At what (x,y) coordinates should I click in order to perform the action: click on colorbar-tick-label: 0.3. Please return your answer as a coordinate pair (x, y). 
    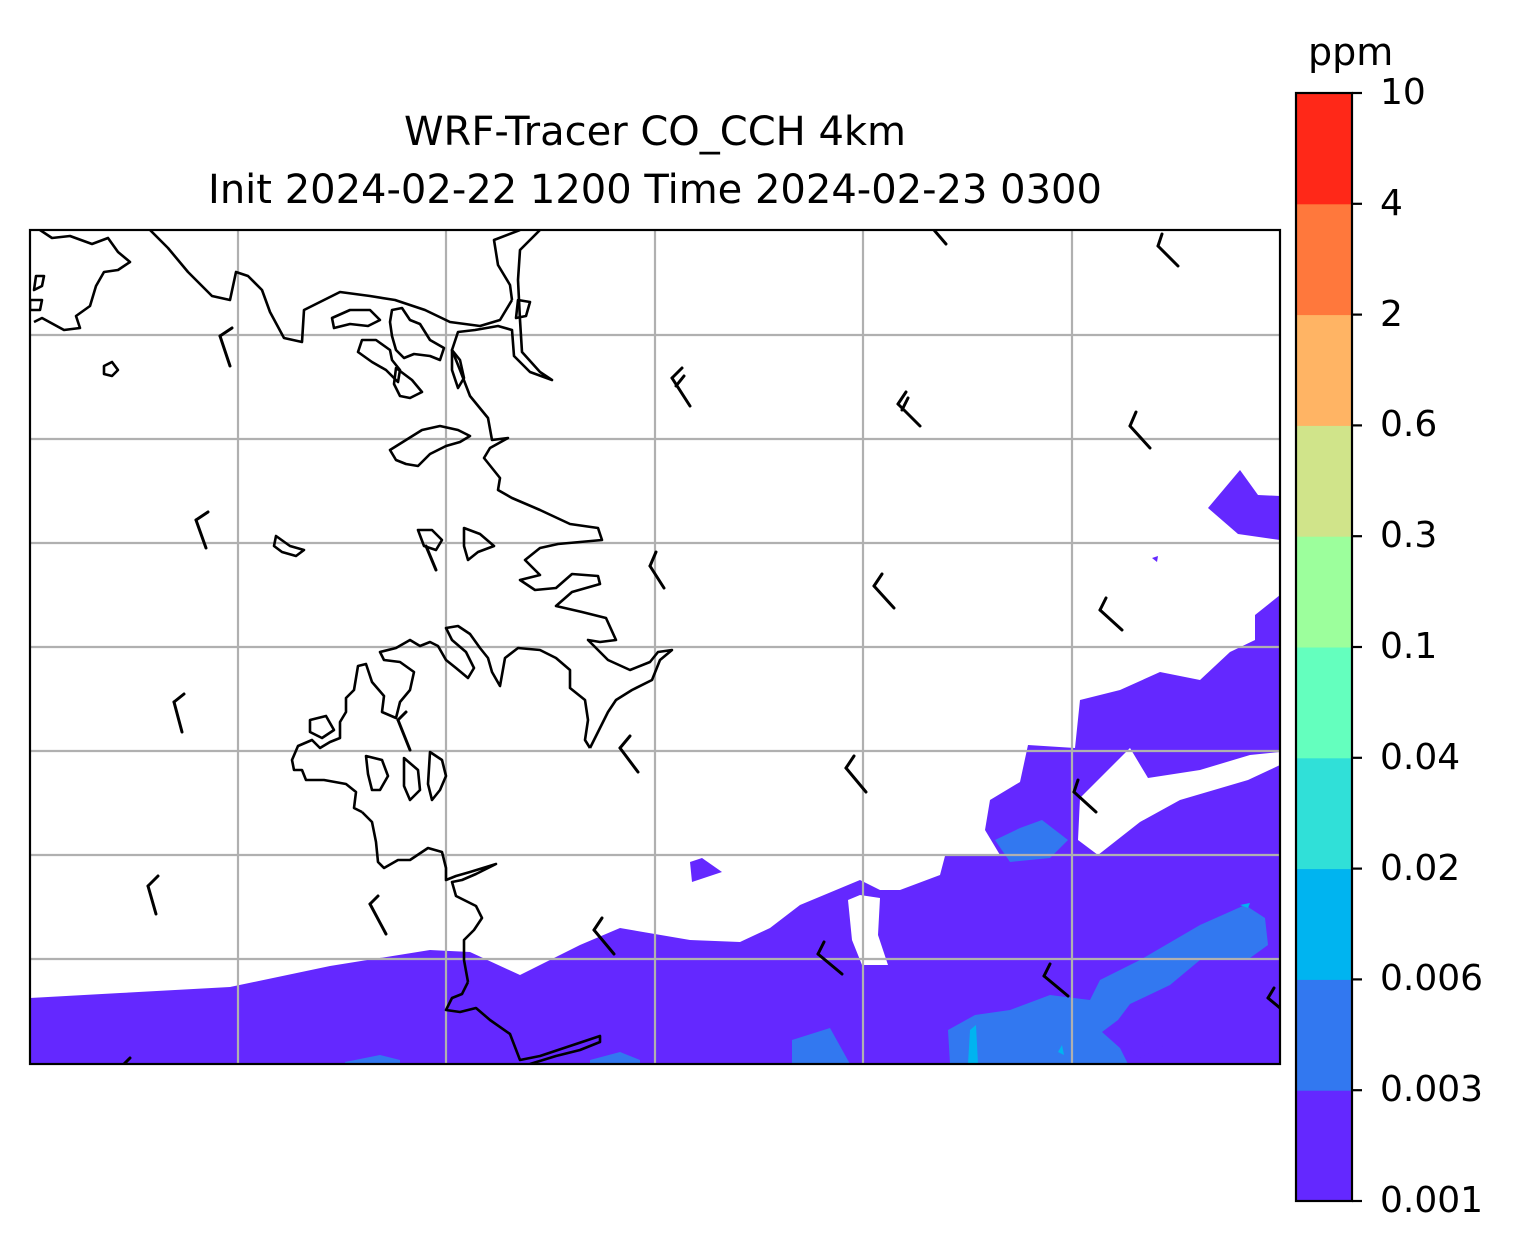
    Looking at the image, I should click on (1409, 536).